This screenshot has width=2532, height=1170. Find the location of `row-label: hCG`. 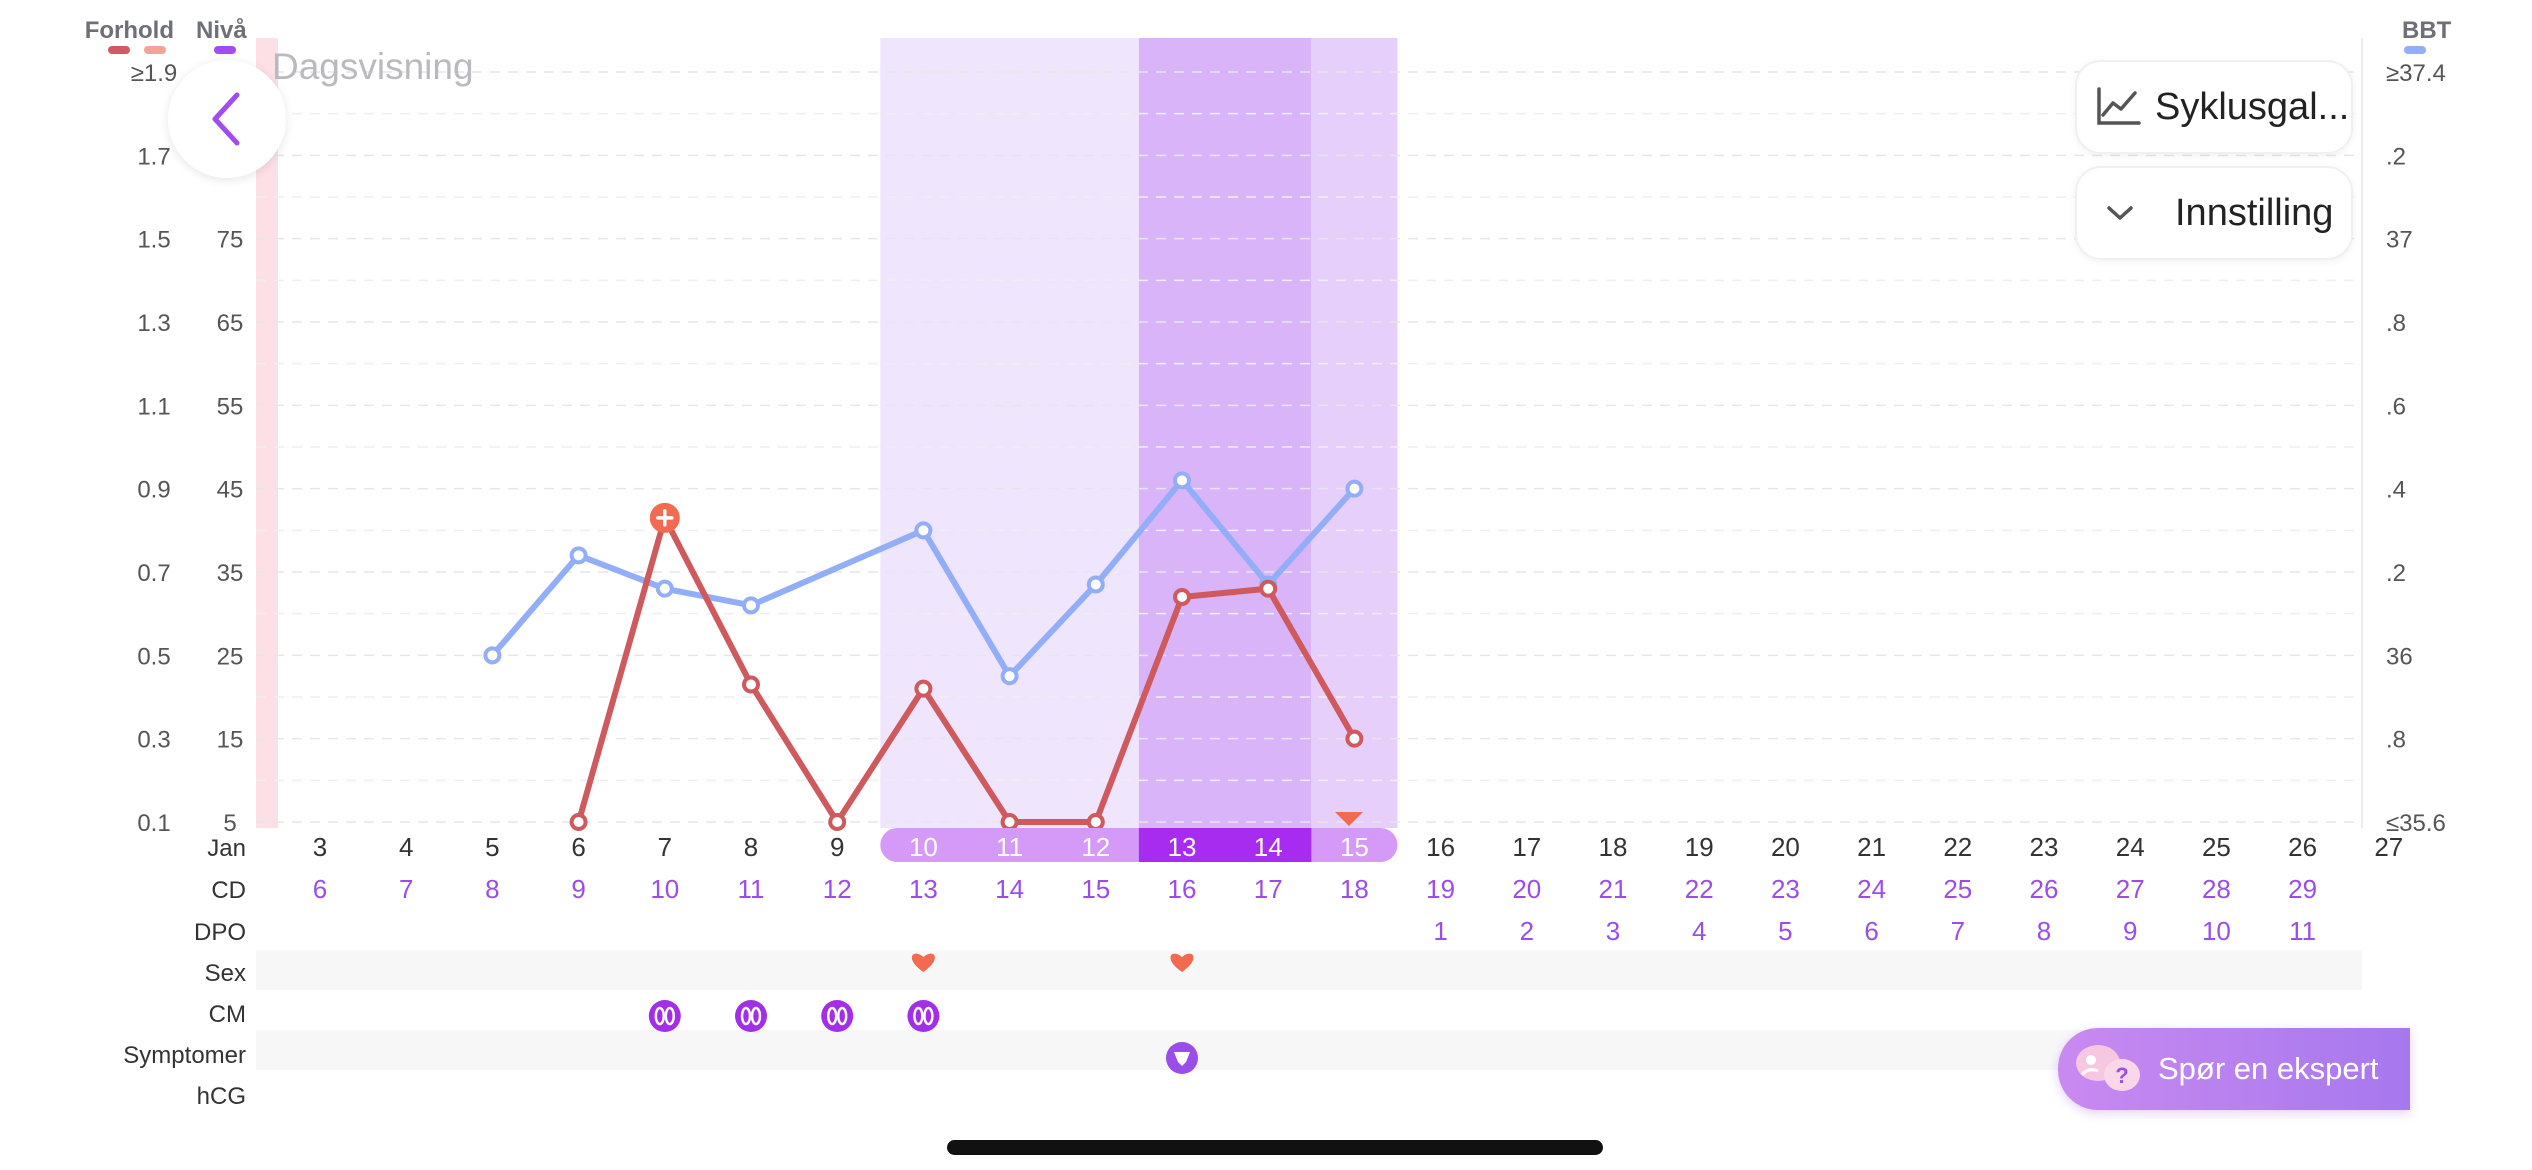

row-label: hCG is located at coordinates (221, 1096).